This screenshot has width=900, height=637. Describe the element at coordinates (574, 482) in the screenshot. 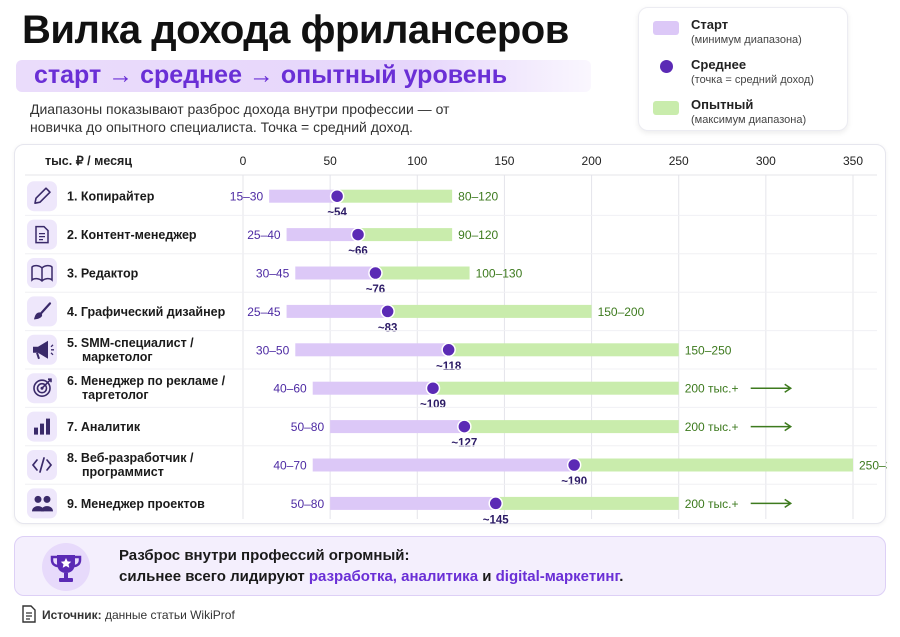

I see `mean-label: ~190` at that location.